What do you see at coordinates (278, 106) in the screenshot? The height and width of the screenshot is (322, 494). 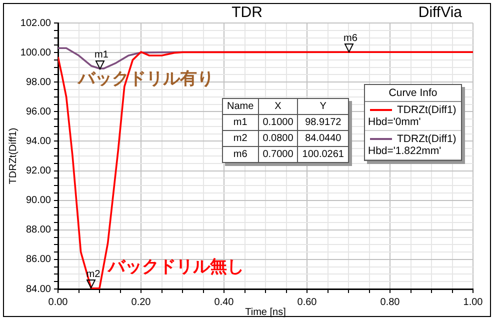 I see `annotation: X` at bounding box center [278, 106].